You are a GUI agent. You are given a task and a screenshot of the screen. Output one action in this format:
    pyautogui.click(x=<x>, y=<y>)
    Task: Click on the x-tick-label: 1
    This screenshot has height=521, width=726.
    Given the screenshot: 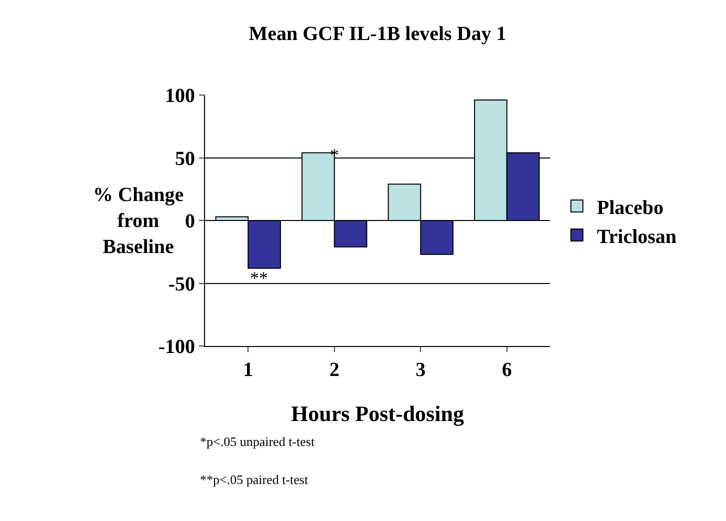 What is the action you would take?
    pyautogui.click(x=248, y=370)
    